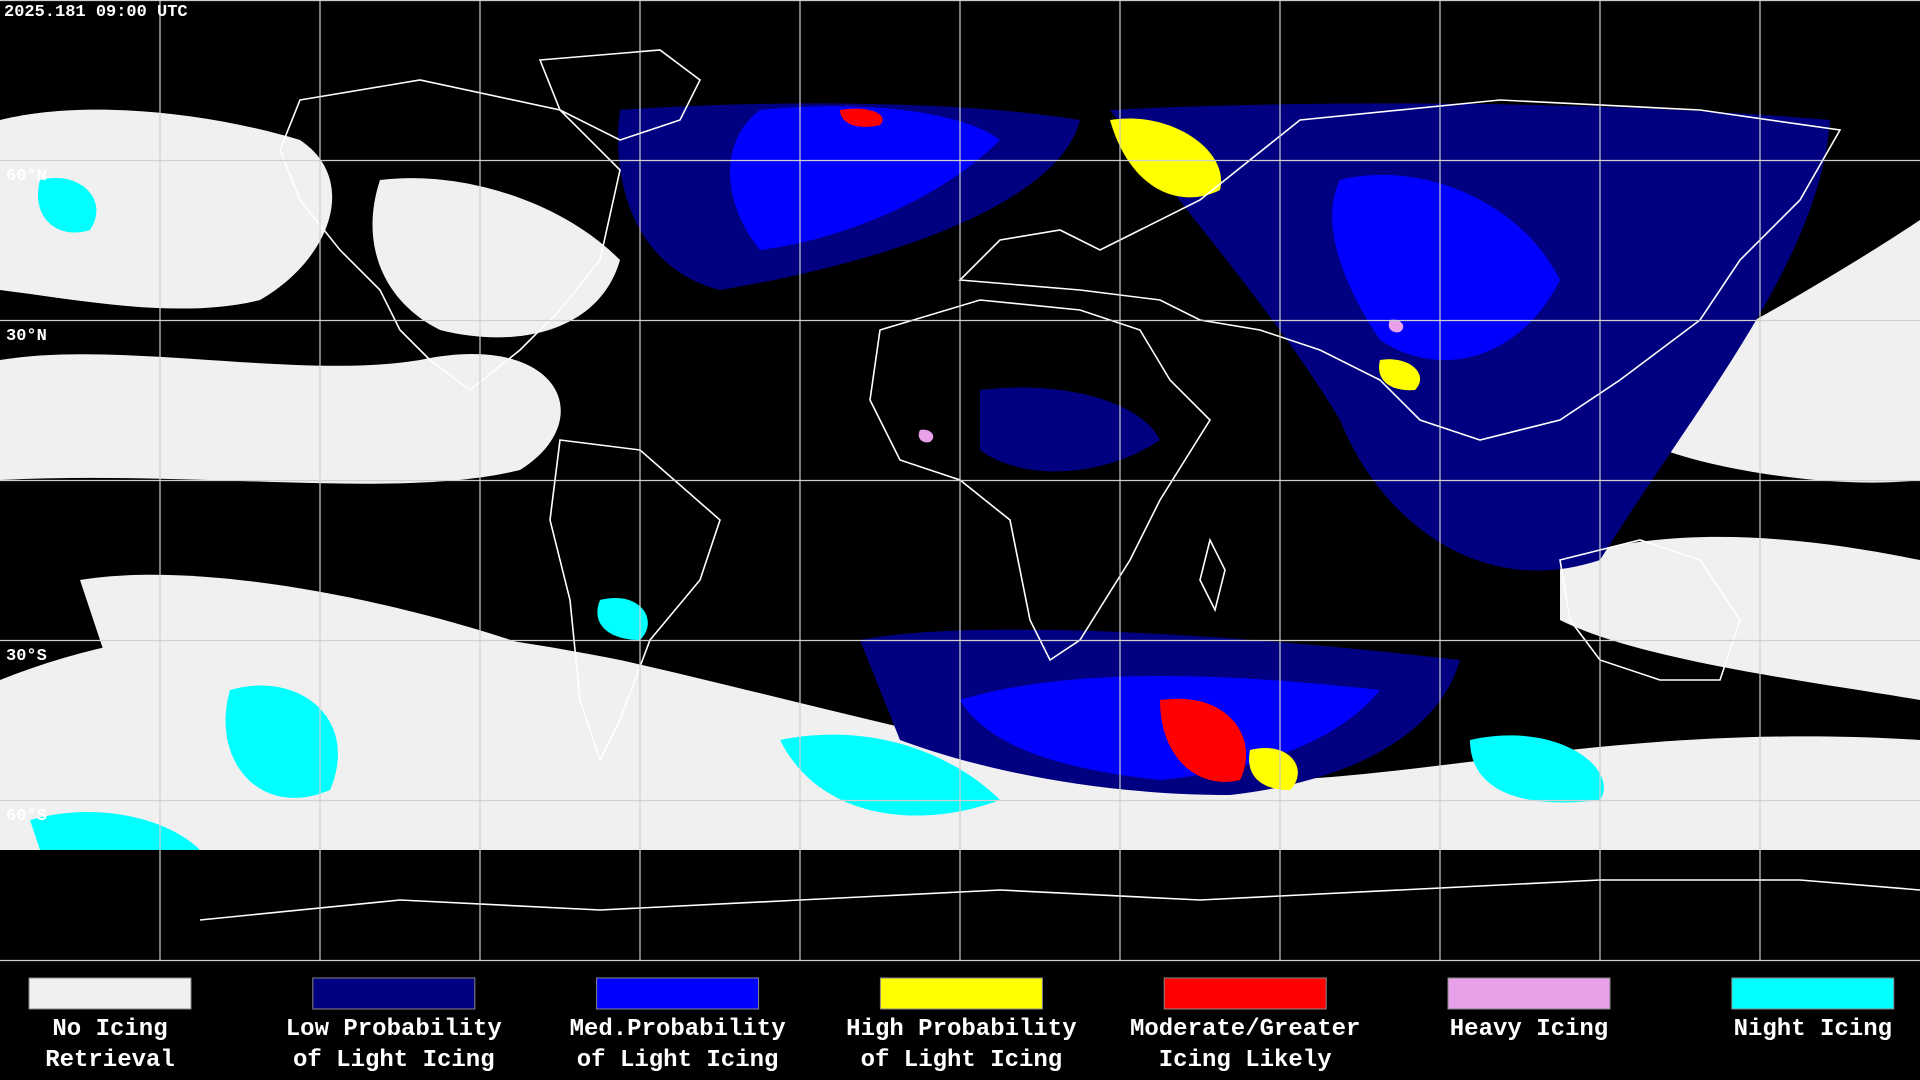 This screenshot has width=1920, height=1080. What do you see at coordinates (109, 1029) in the screenshot?
I see `legend-label: No Icing` at bounding box center [109, 1029].